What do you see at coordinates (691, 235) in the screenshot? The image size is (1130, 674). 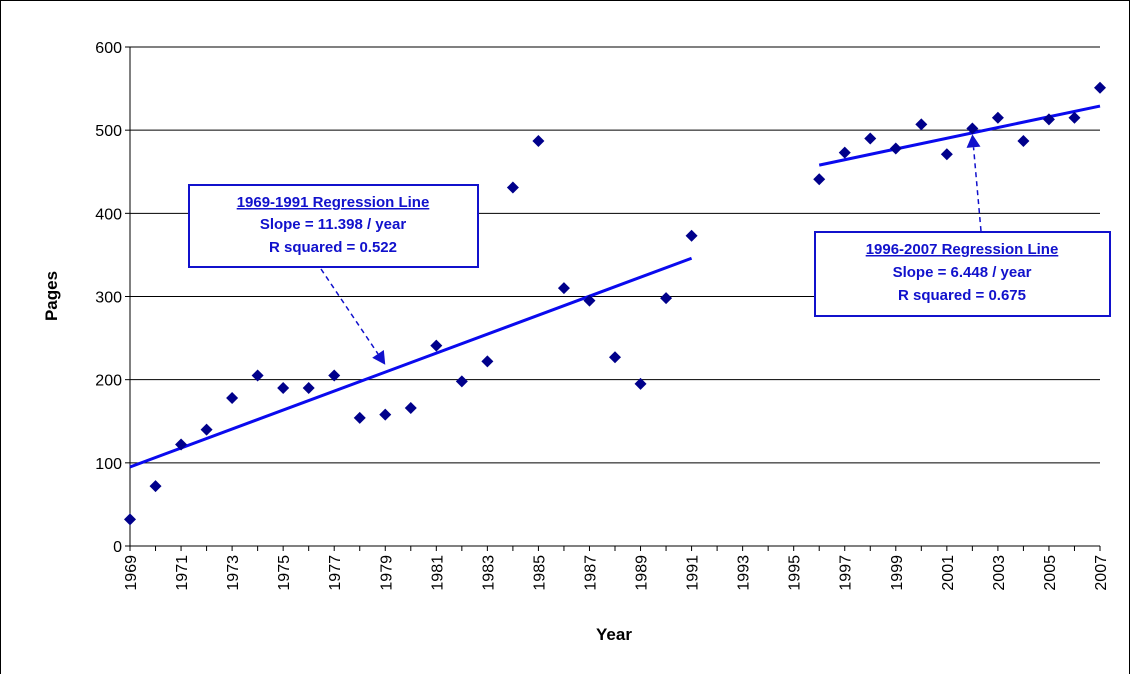 I see `data-point-1991` at bounding box center [691, 235].